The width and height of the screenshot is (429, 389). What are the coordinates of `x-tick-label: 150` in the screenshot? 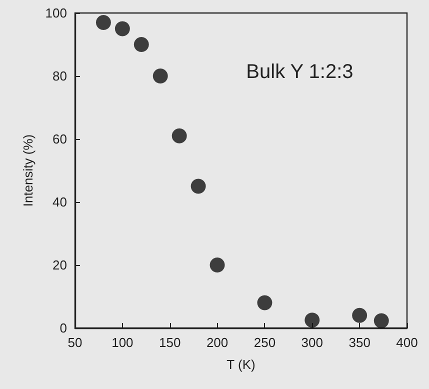 It's located at (170, 342).